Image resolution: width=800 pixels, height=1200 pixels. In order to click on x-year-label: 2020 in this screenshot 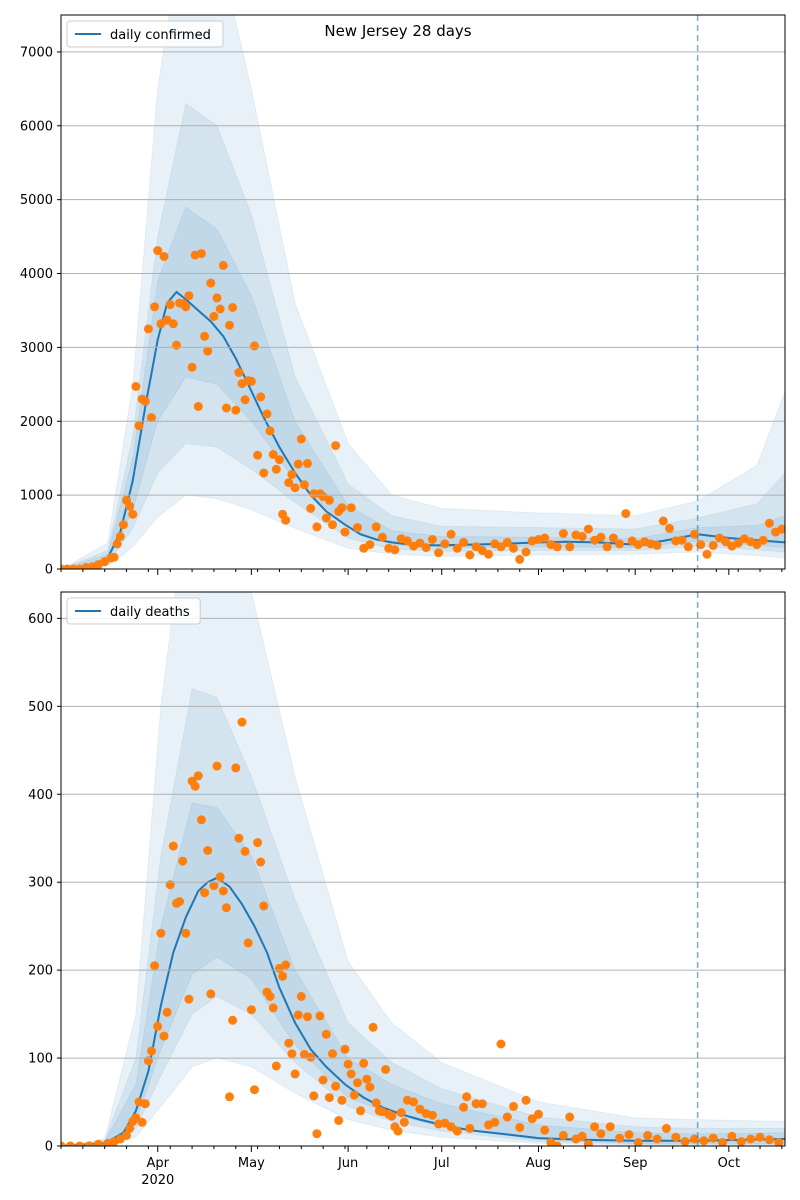, I will do `click(157, 1180)`.